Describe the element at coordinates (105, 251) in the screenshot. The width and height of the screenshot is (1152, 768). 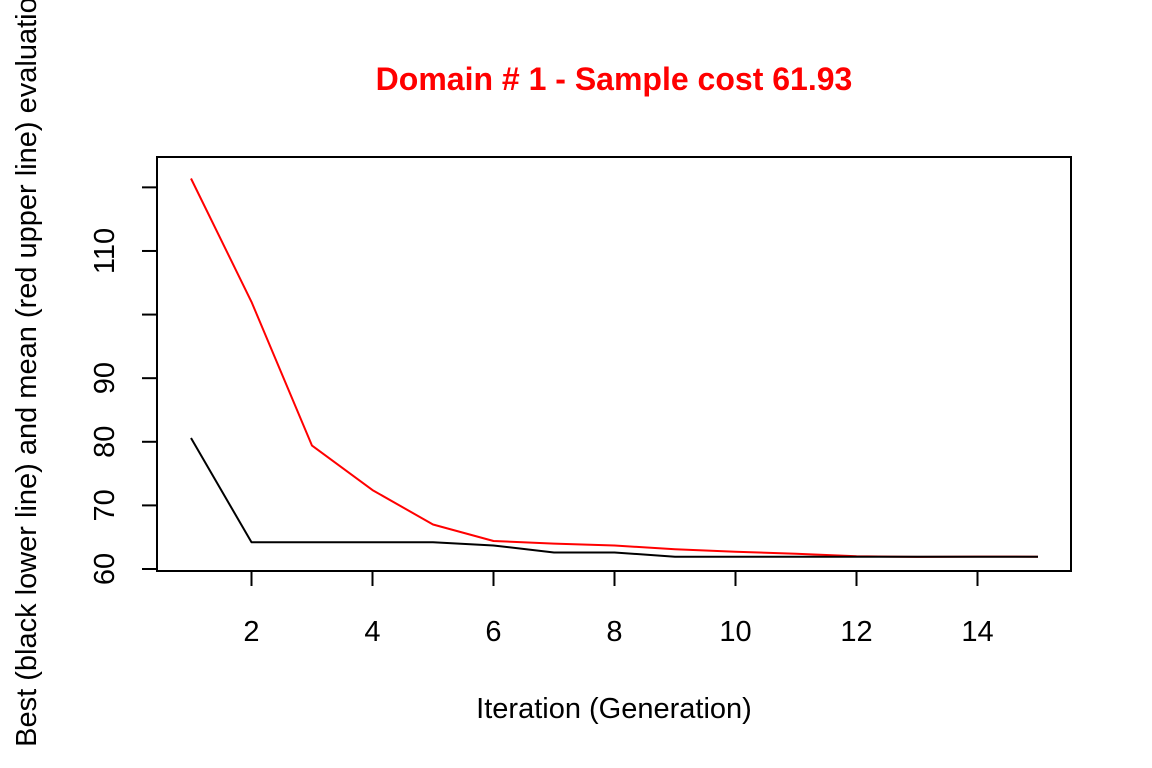
I see `y-tick-label: 110` at that location.